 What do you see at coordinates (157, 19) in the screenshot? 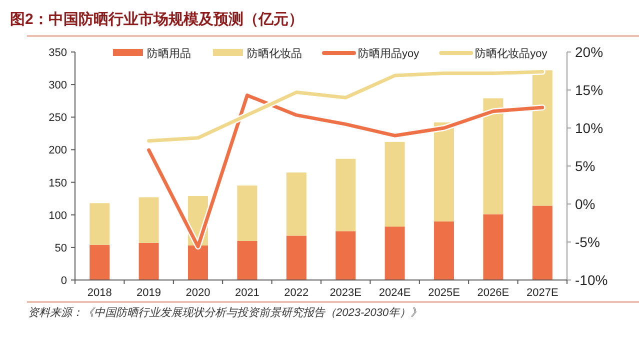
I see `chart-title: 图2：中国防晒行业市场规模及预测（亿元）` at bounding box center [157, 19].